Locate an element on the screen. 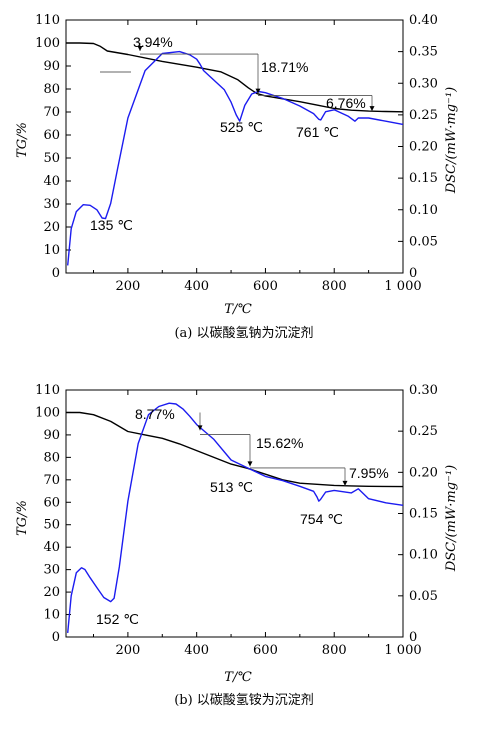 The height and width of the screenshot is (737, 488). annotation-label: 754 ℃ is located at coordinates (321, 519).